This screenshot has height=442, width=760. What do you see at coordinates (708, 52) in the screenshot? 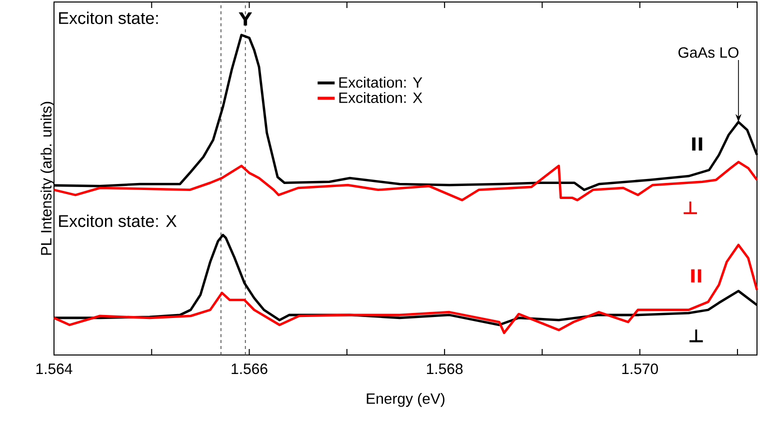
I see `annotation: GaAs LO` at bounding box center [708, 52].